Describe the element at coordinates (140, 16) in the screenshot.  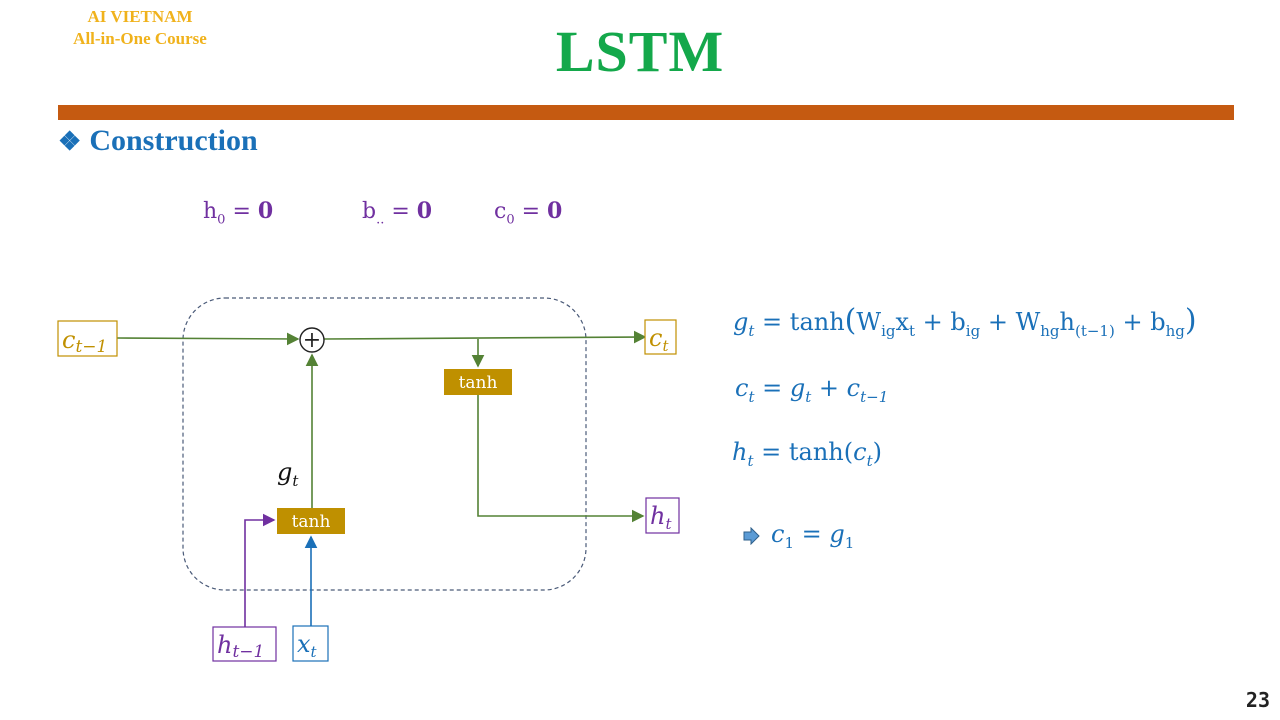
I see `brand-line-1: AI VIETNAM` at that location.